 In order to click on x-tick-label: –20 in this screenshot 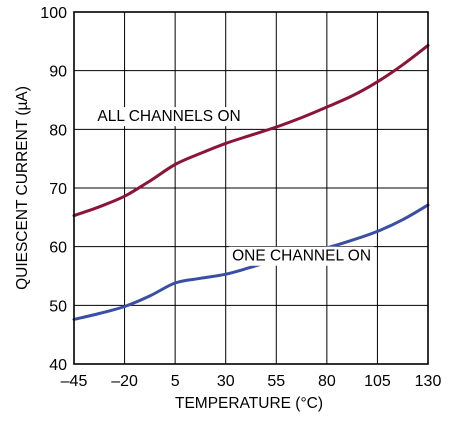, I will do `click(124, 381)`.